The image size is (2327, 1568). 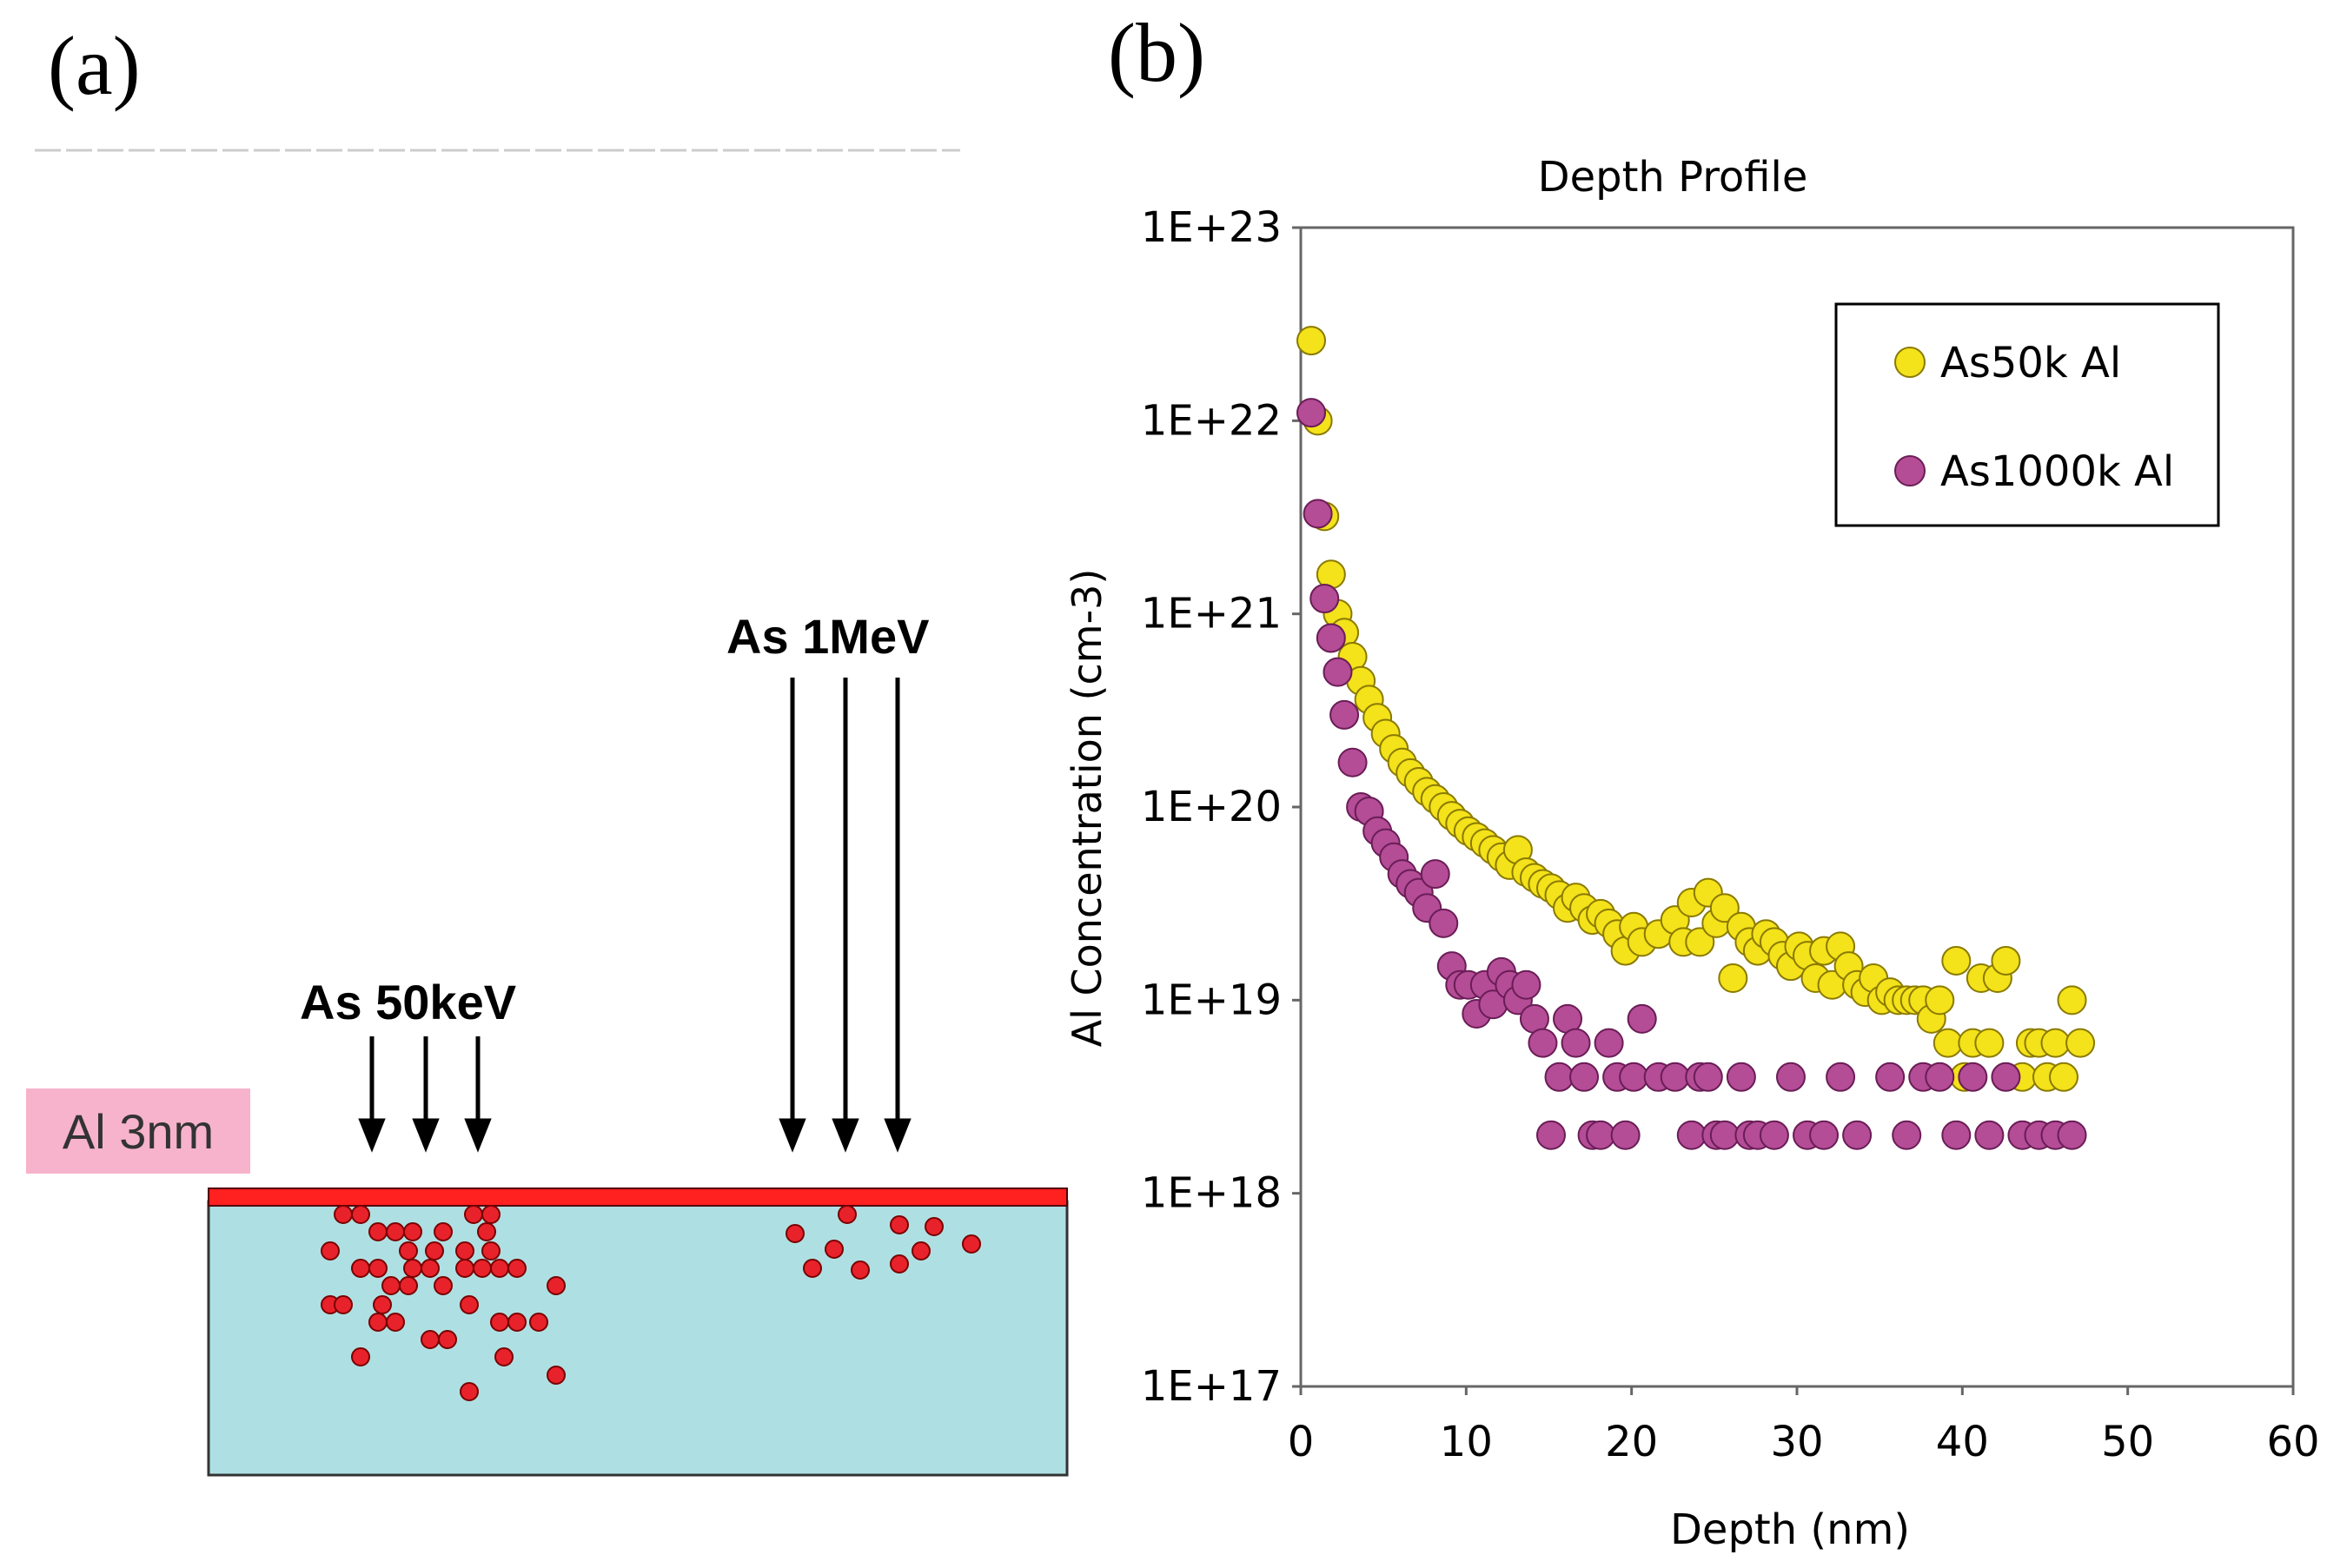 I want to click on al-layer, so click(x=638, y=1197).